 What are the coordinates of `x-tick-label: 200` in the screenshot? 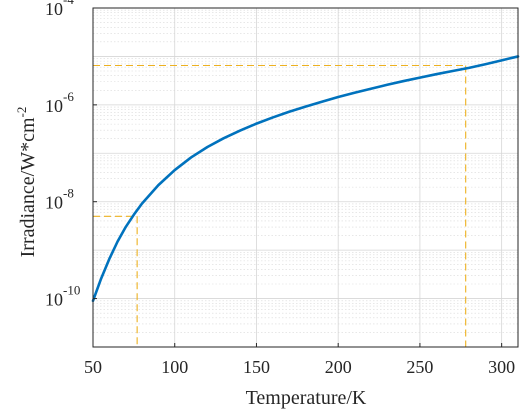 It's located at (338, 367).